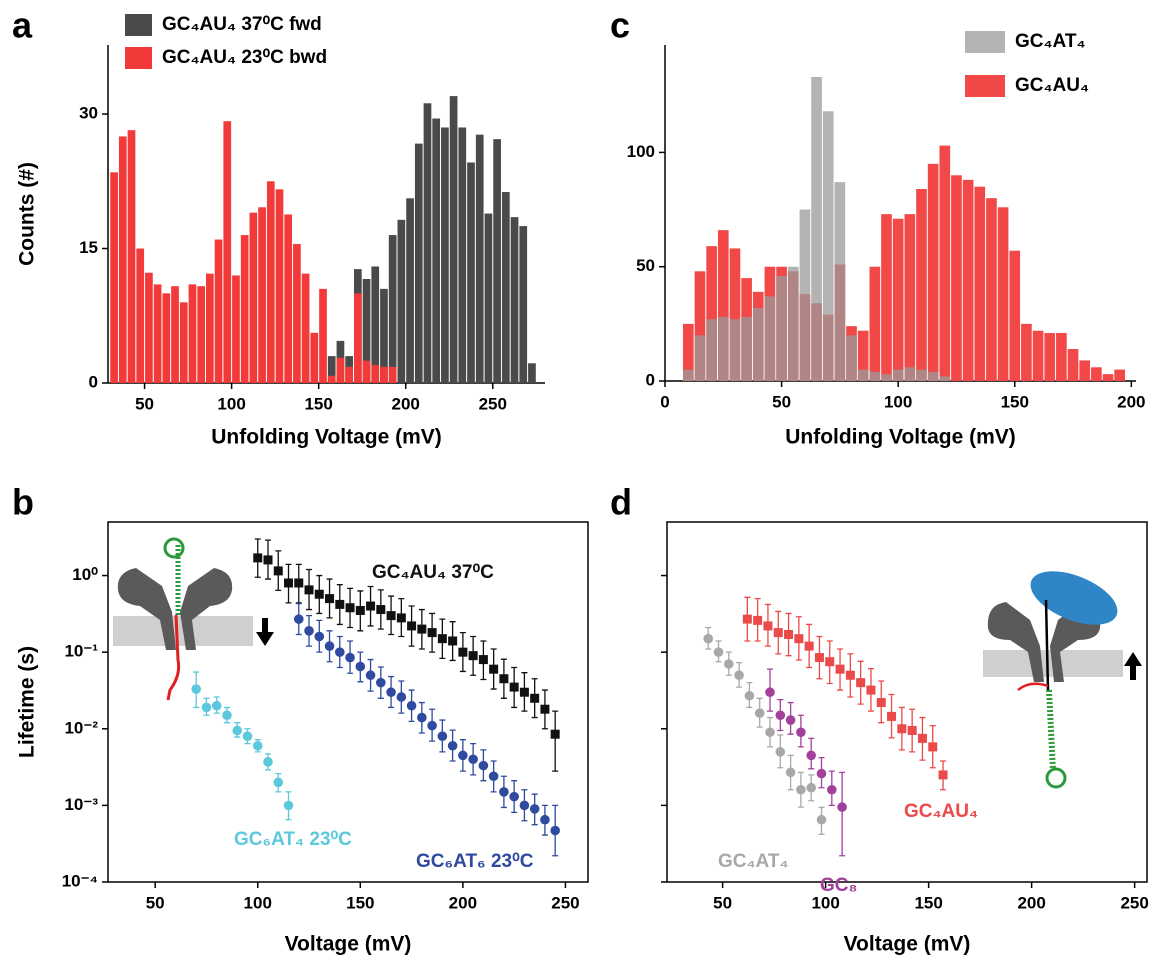 This screenshot has width=1168, height=969. What do you see at coordinates (650, 379) in the screenshot?
I see `y-tick-label: 0` at bounding box center [650, 379].